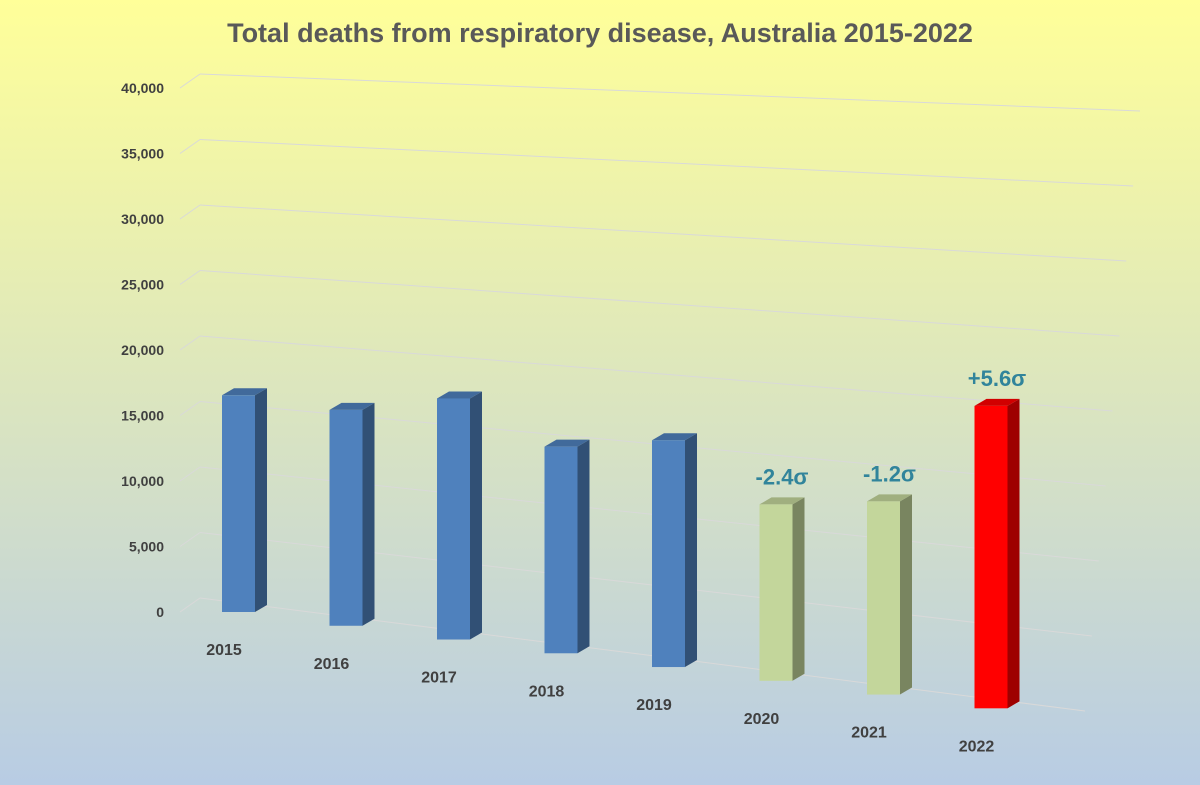 This screenshot has height=785, width=1200. I want to click on x-tick-label: 2020, so click(762, 719).